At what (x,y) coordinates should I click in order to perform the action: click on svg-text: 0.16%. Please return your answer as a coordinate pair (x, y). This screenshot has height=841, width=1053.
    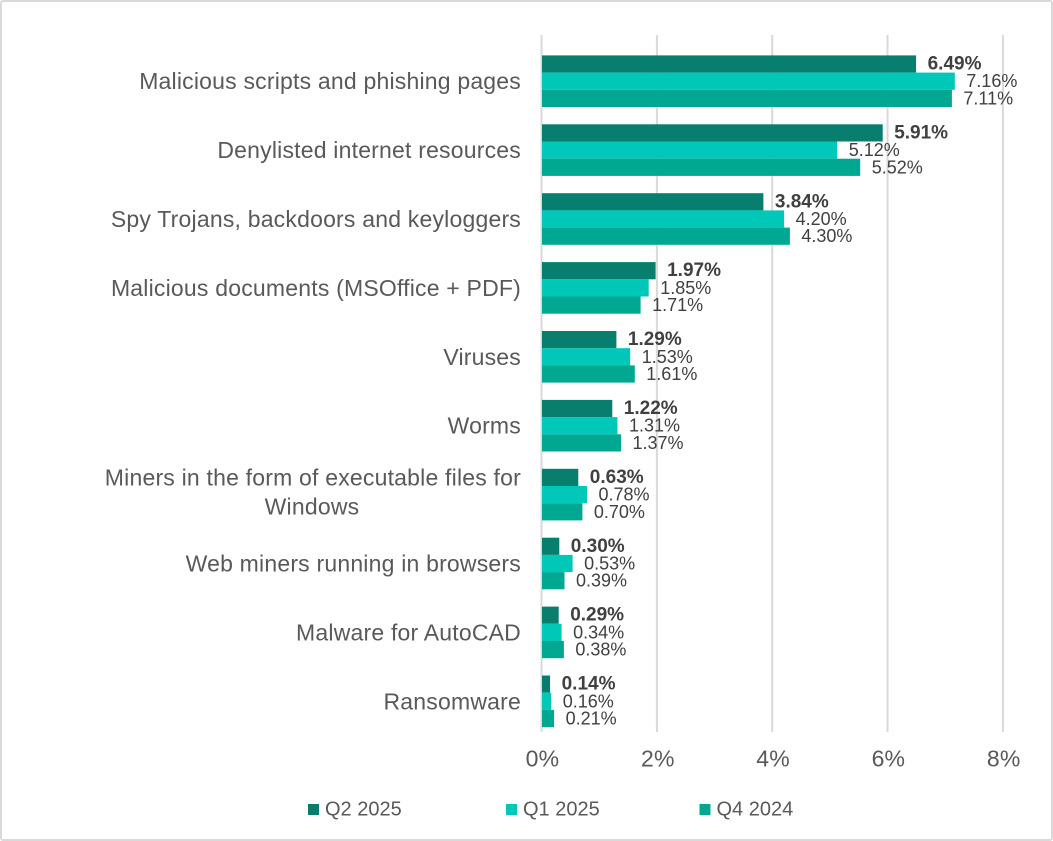
    Looking at the image, I should click on (588, 701).